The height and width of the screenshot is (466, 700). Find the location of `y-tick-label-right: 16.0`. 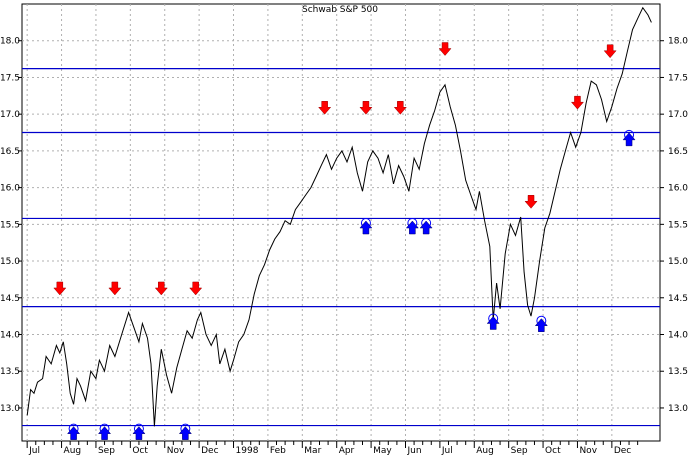

y-tick-label-right: 16.0 is located at coordinates (678, 189).